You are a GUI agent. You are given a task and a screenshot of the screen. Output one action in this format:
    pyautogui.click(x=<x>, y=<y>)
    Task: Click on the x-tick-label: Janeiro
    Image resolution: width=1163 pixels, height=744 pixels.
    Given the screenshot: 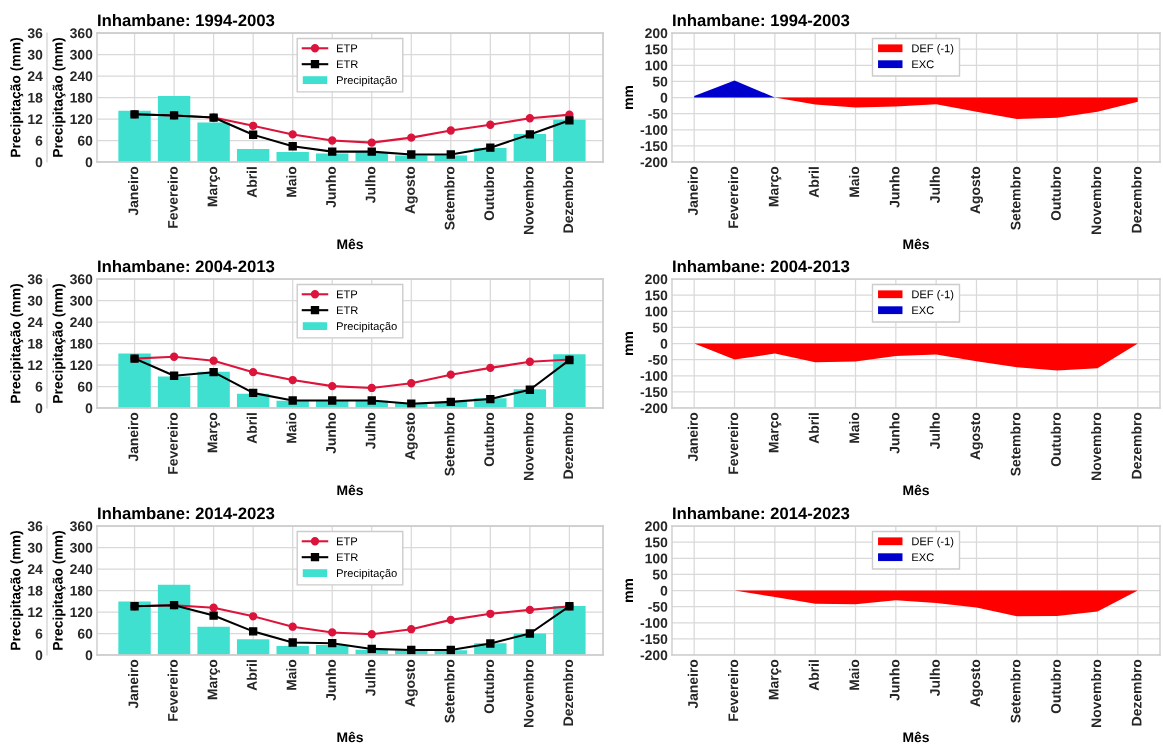 What is the action you would take?
    pyautogui.click(x=692, y=437)
    